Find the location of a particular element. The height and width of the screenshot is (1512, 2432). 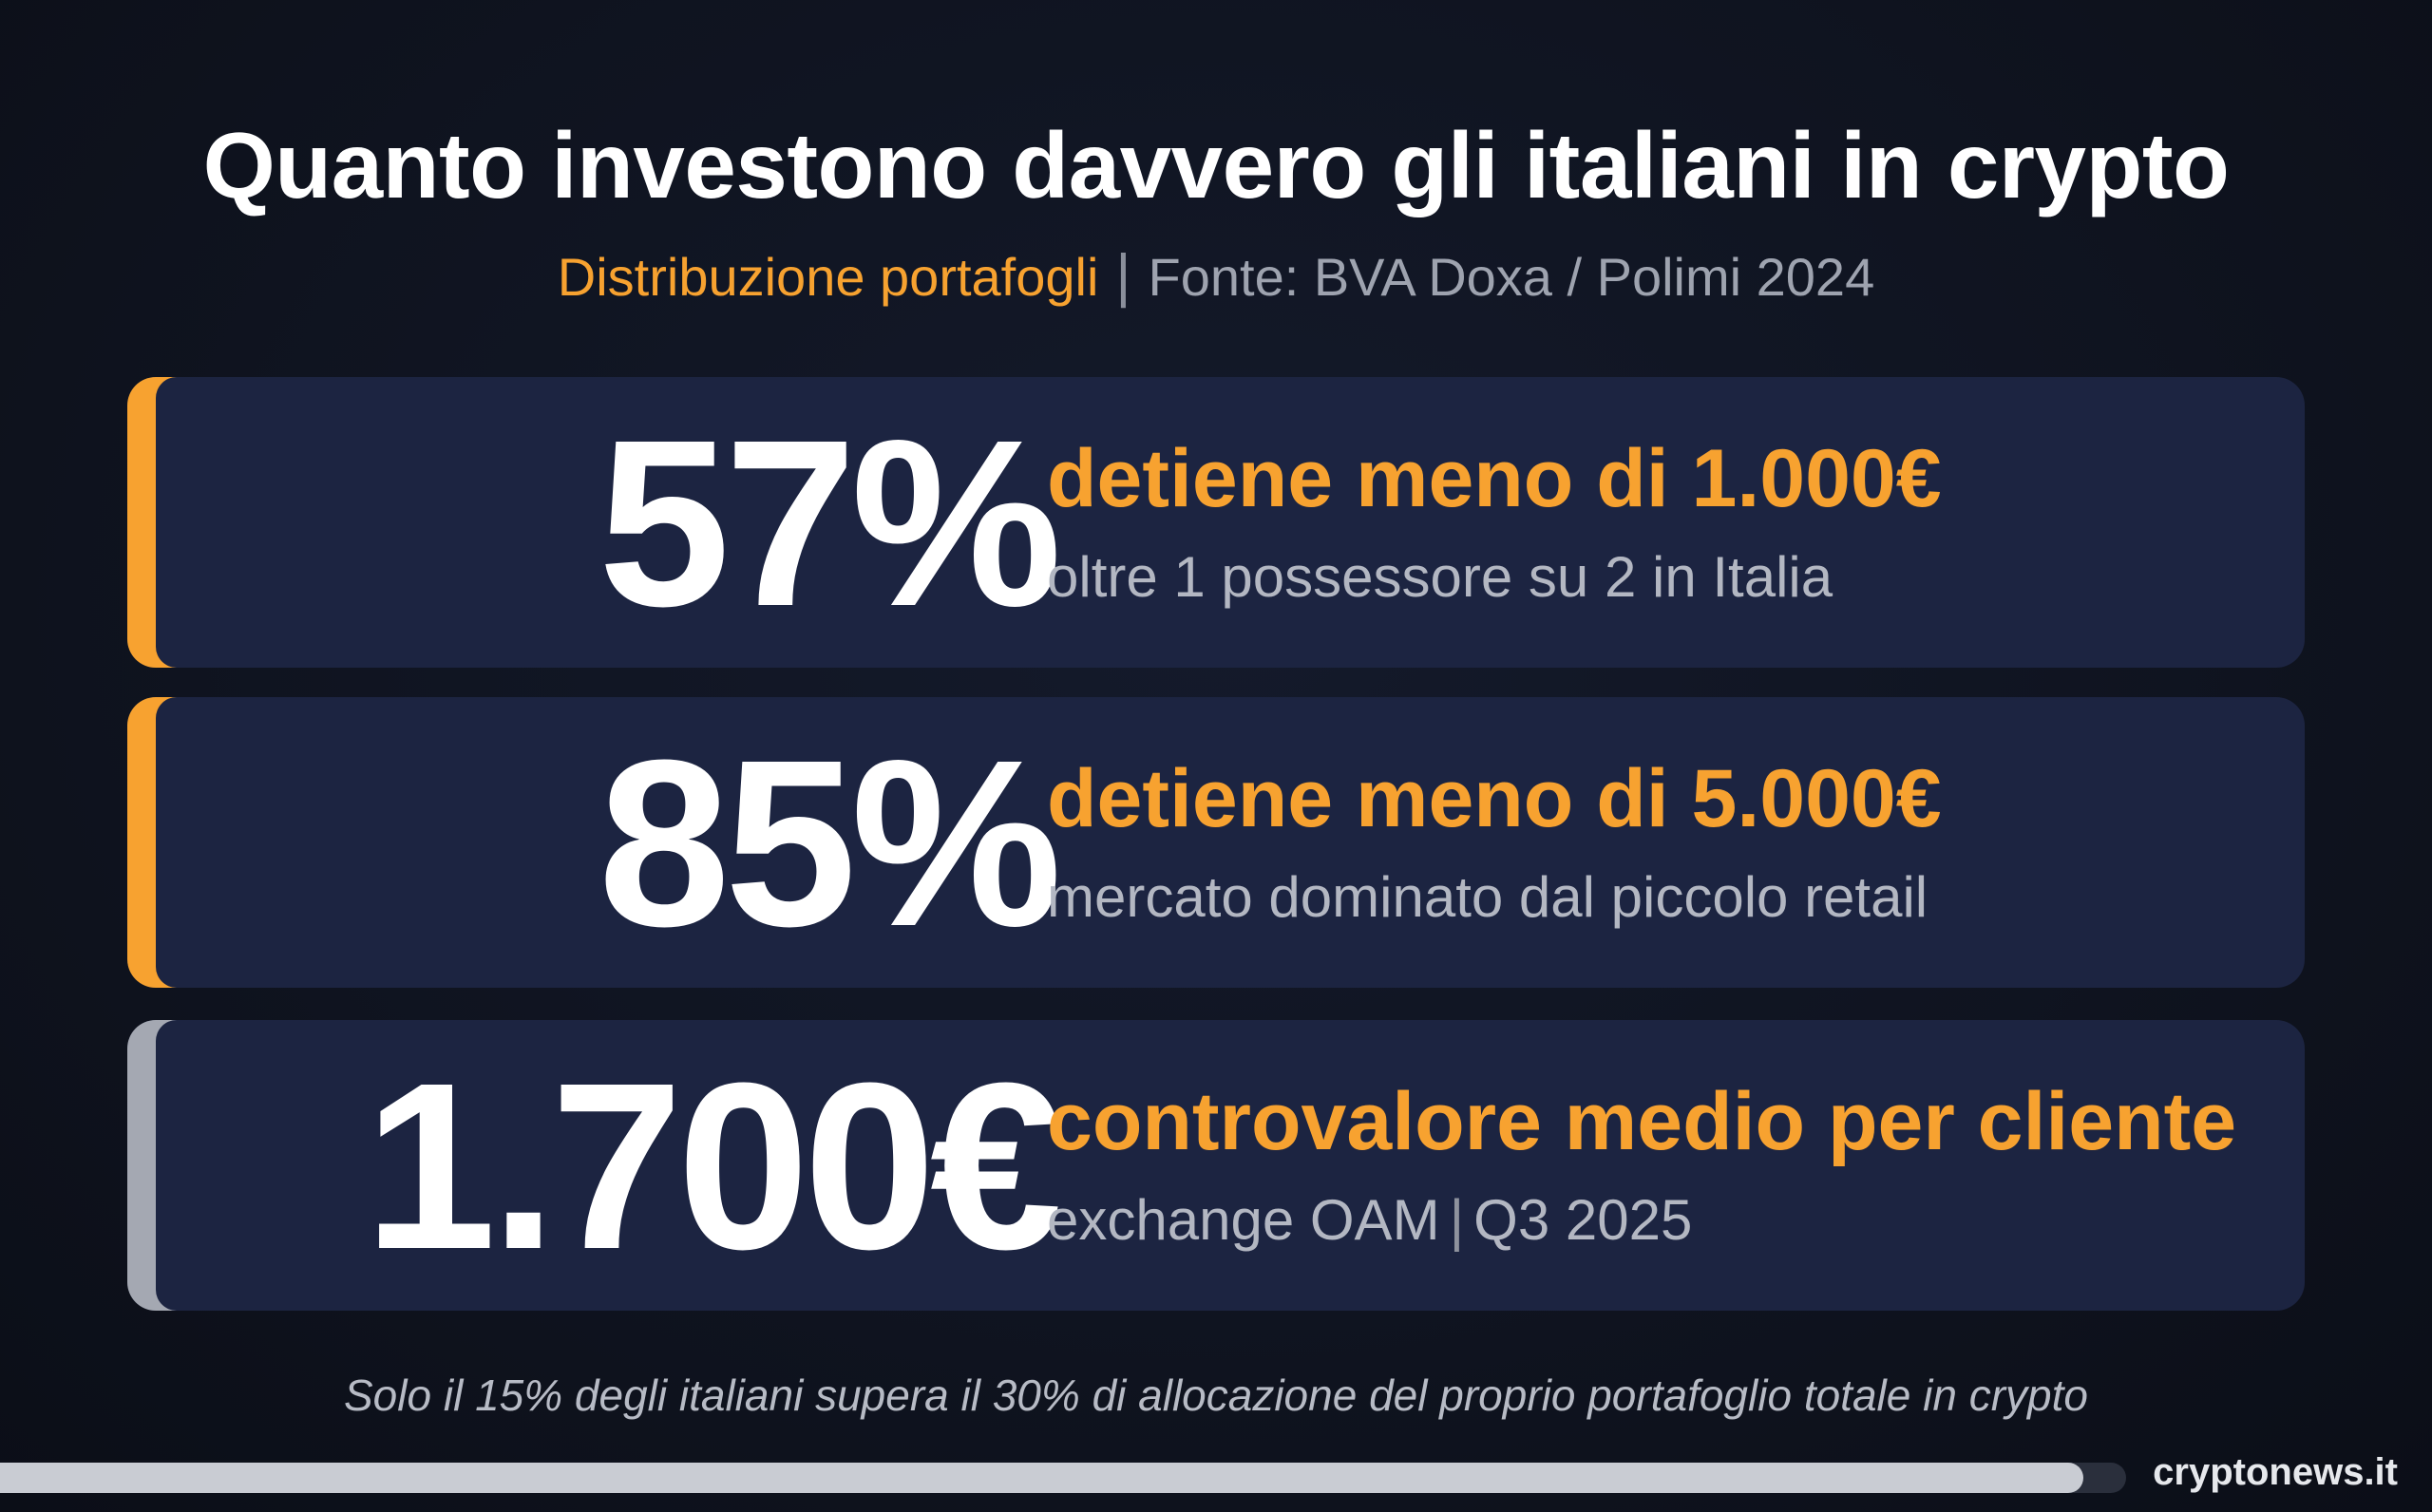

stat-detail: oltre 1 possessore su 2 in Italia is located at coordinates (1440, 577).